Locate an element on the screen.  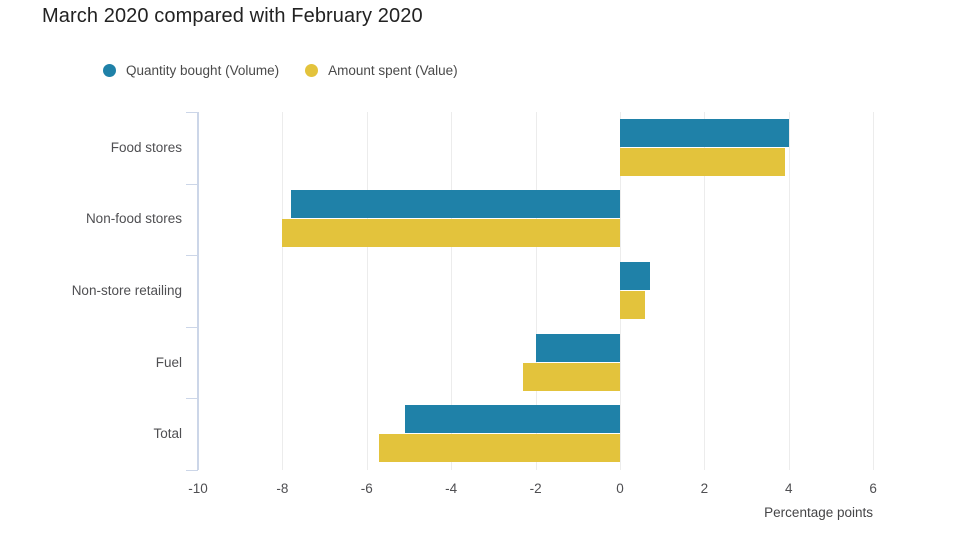
x-tick-label: -4 is located at coordinates (451, 488).